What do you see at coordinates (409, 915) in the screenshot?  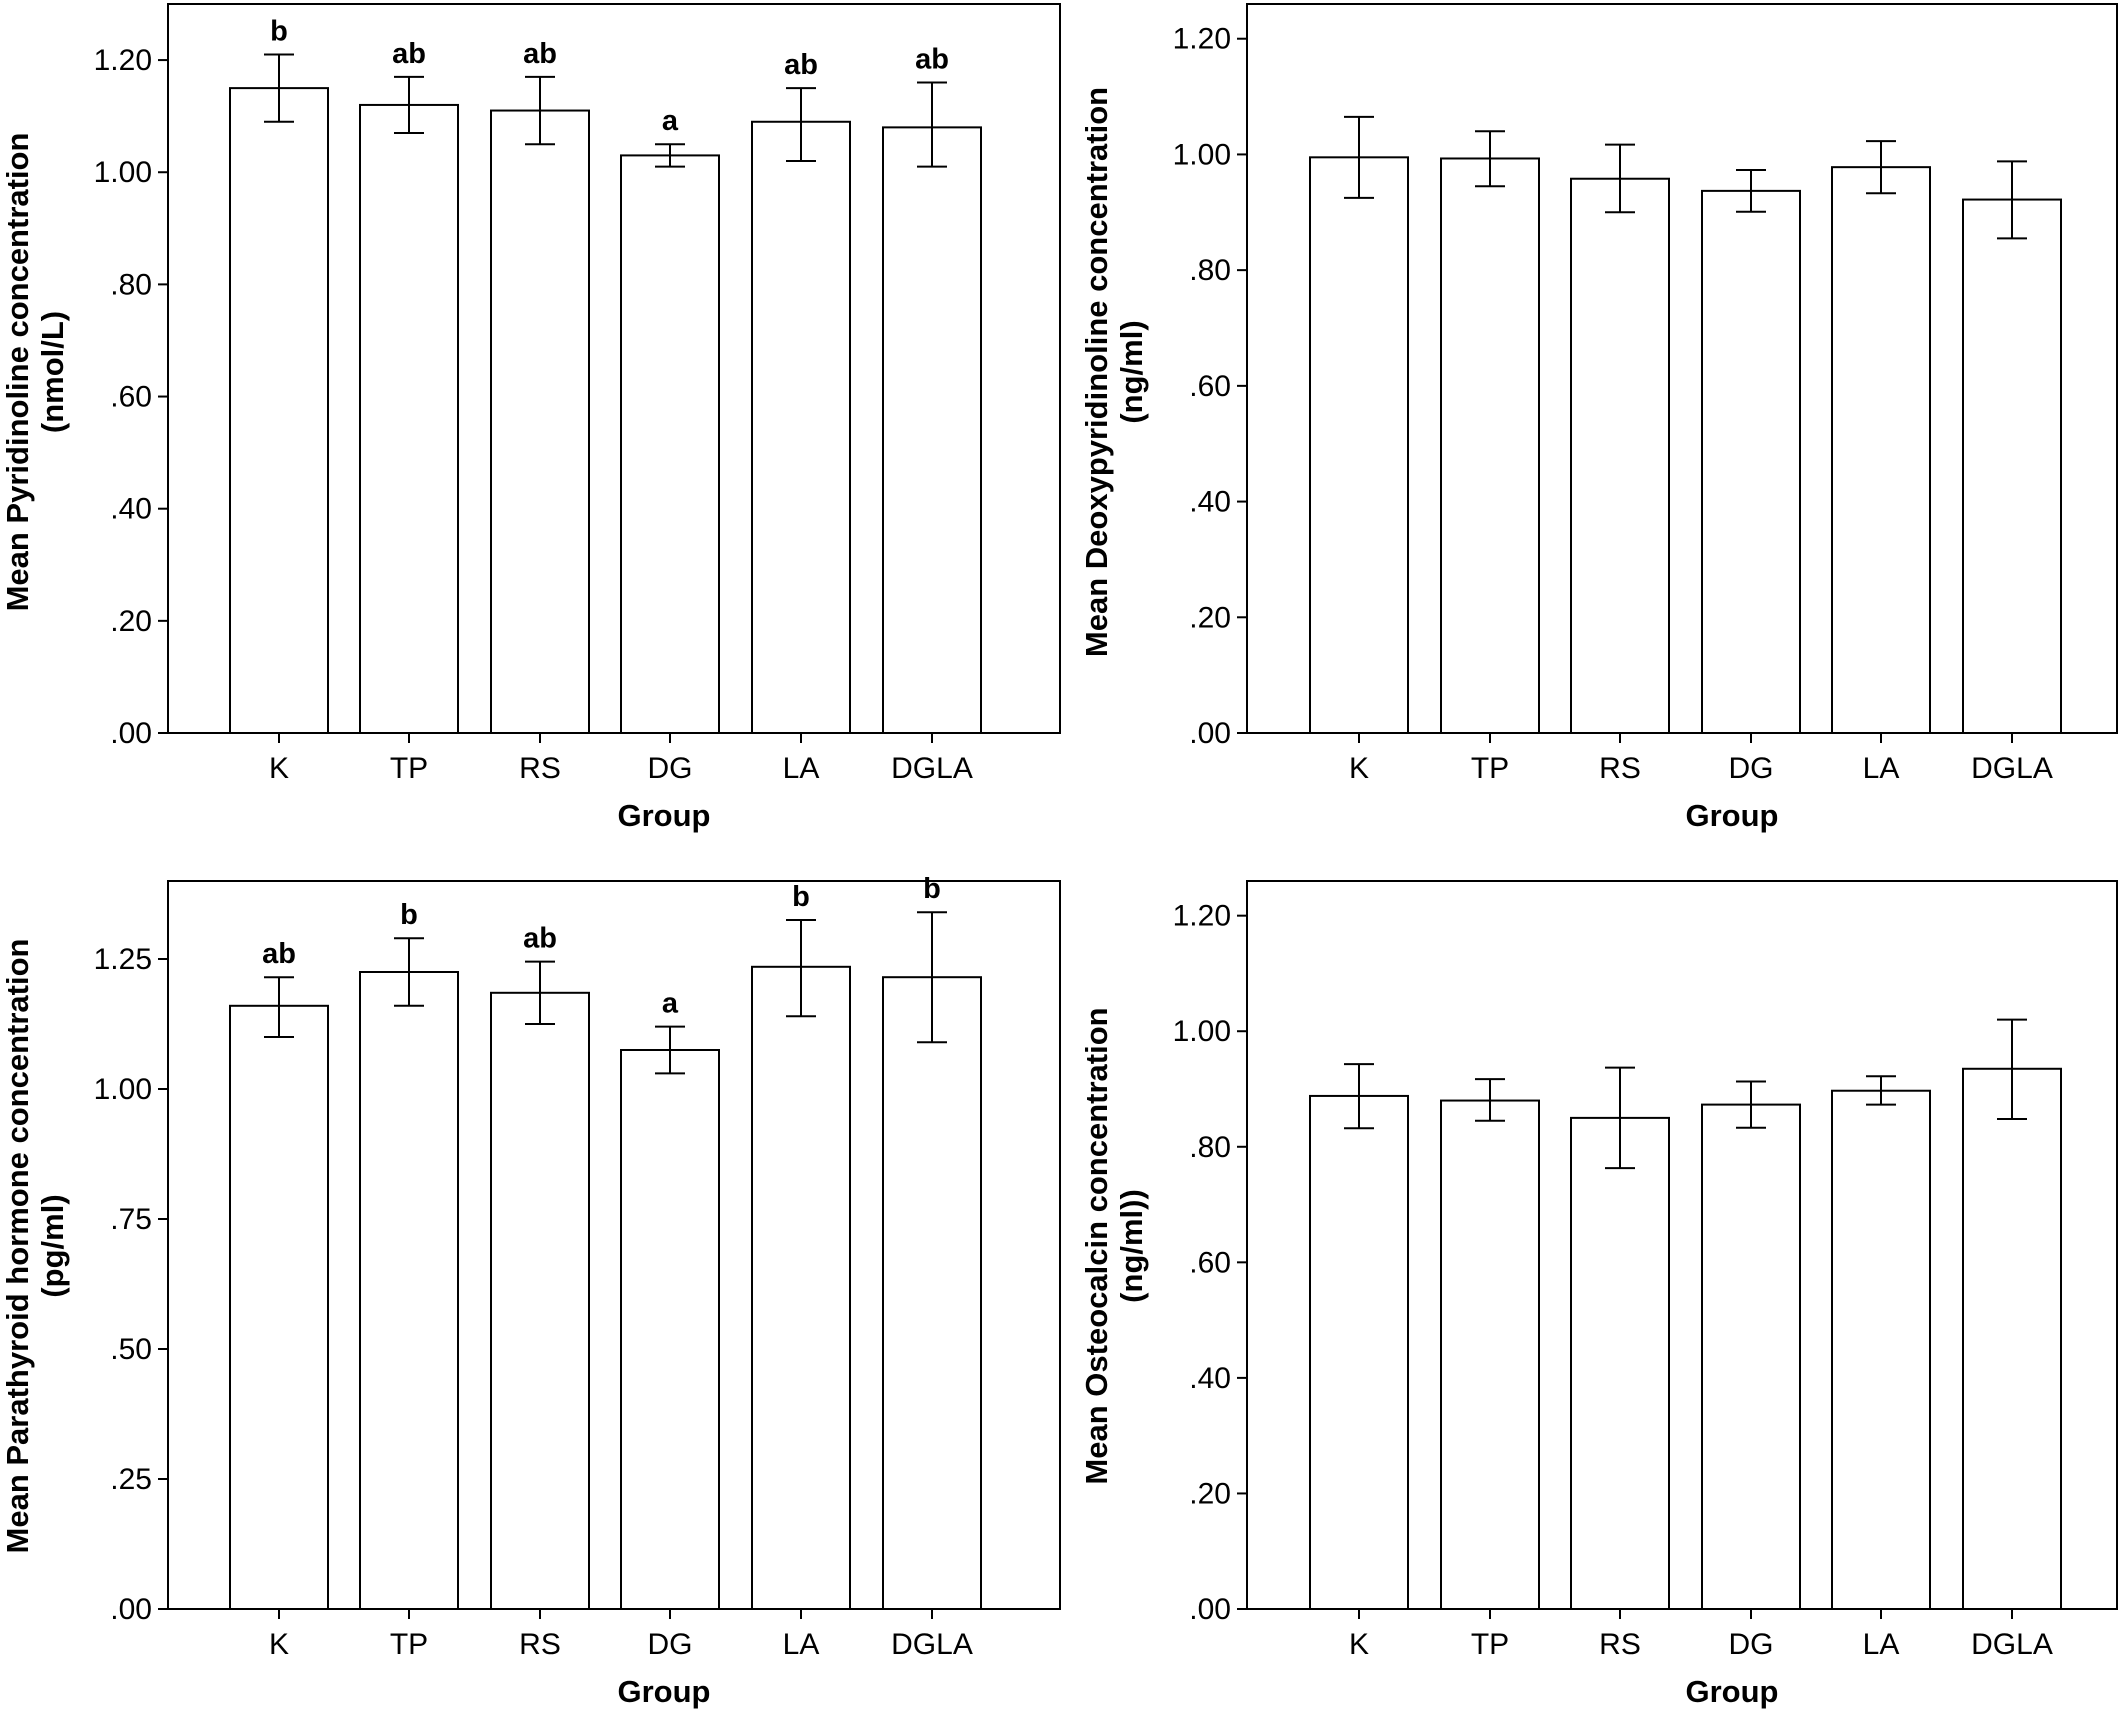 I see `significance-label-tp: b` at bounding box center [409, 915].